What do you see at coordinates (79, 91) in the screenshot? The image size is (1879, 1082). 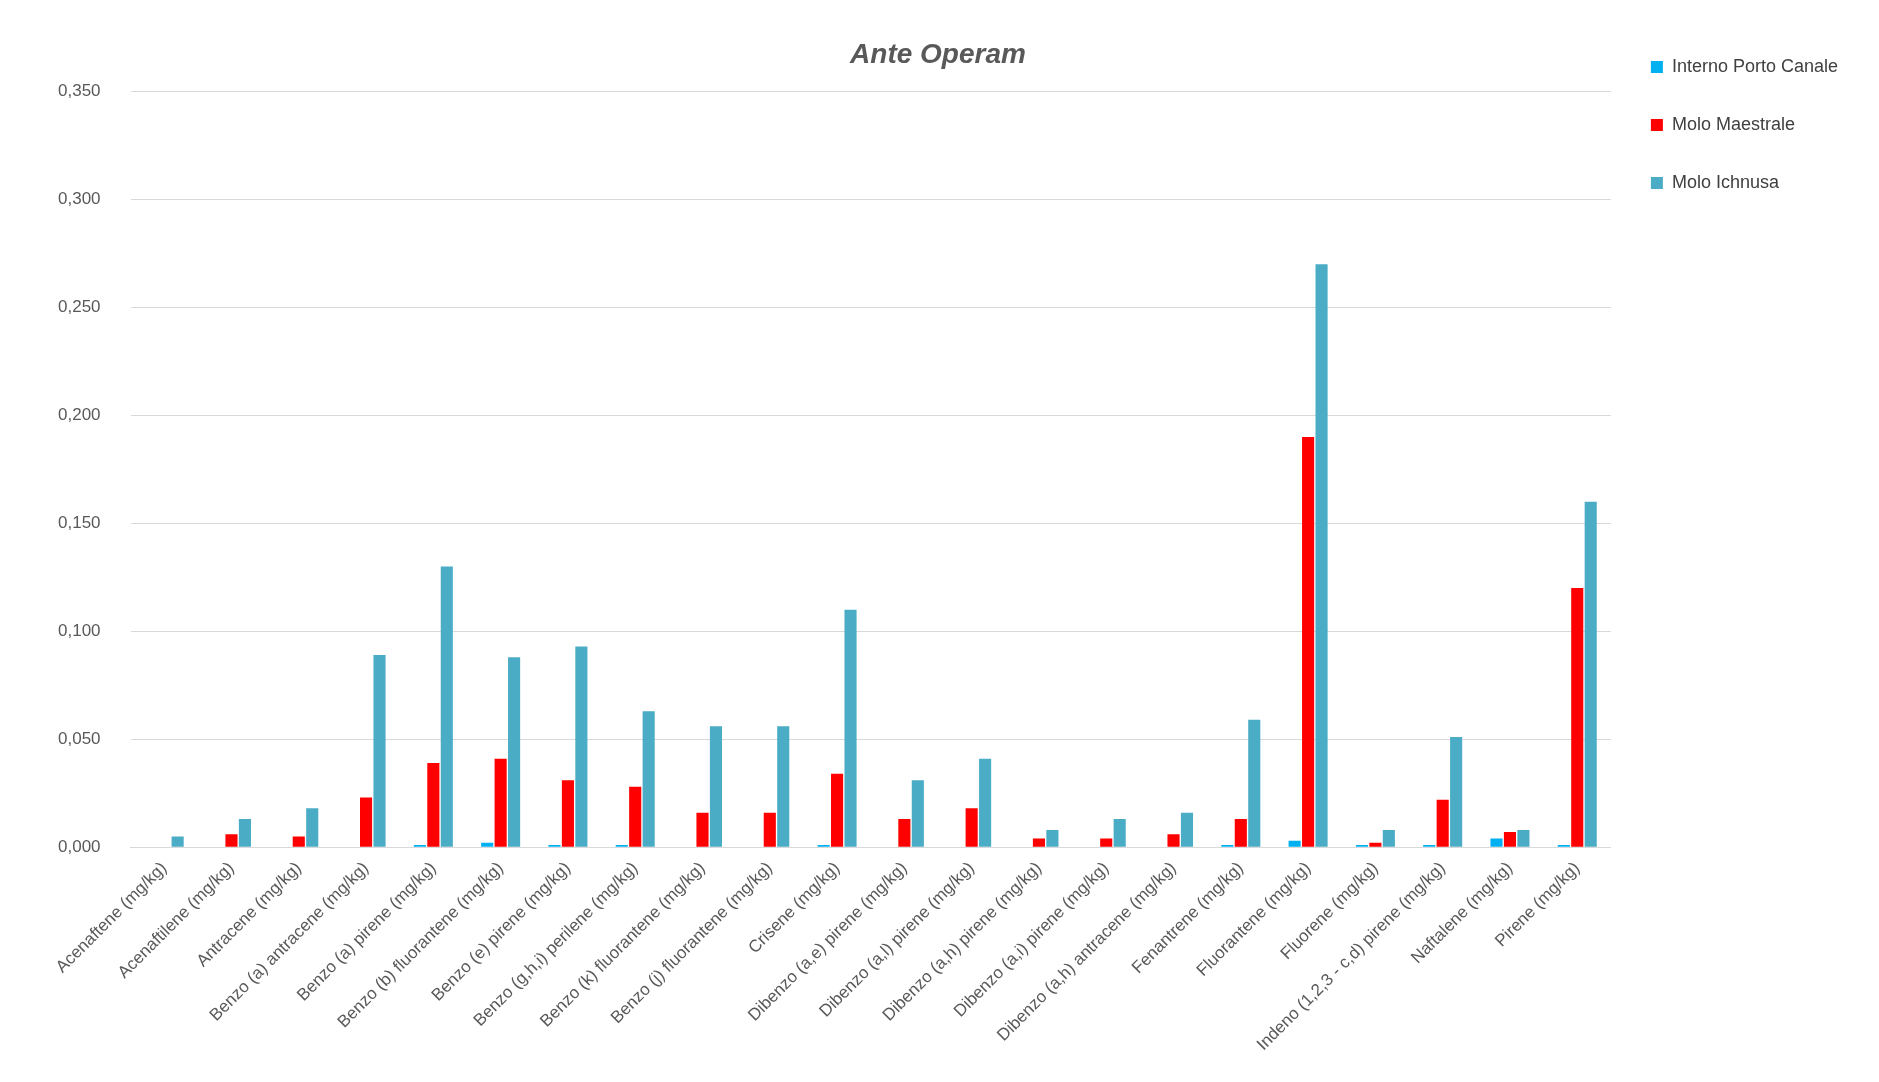 I see `y-tick-label: 0,350` at bounding box center [79, 91].